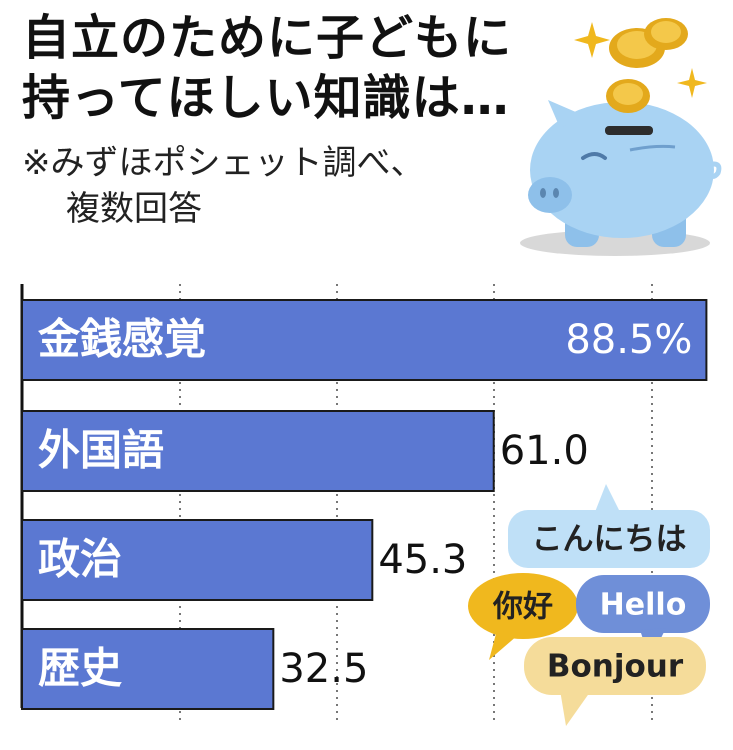 Image resolution: width=733 pixels, height=750 pixels. I want to click on category-label: 外国語, so click(101, 450).